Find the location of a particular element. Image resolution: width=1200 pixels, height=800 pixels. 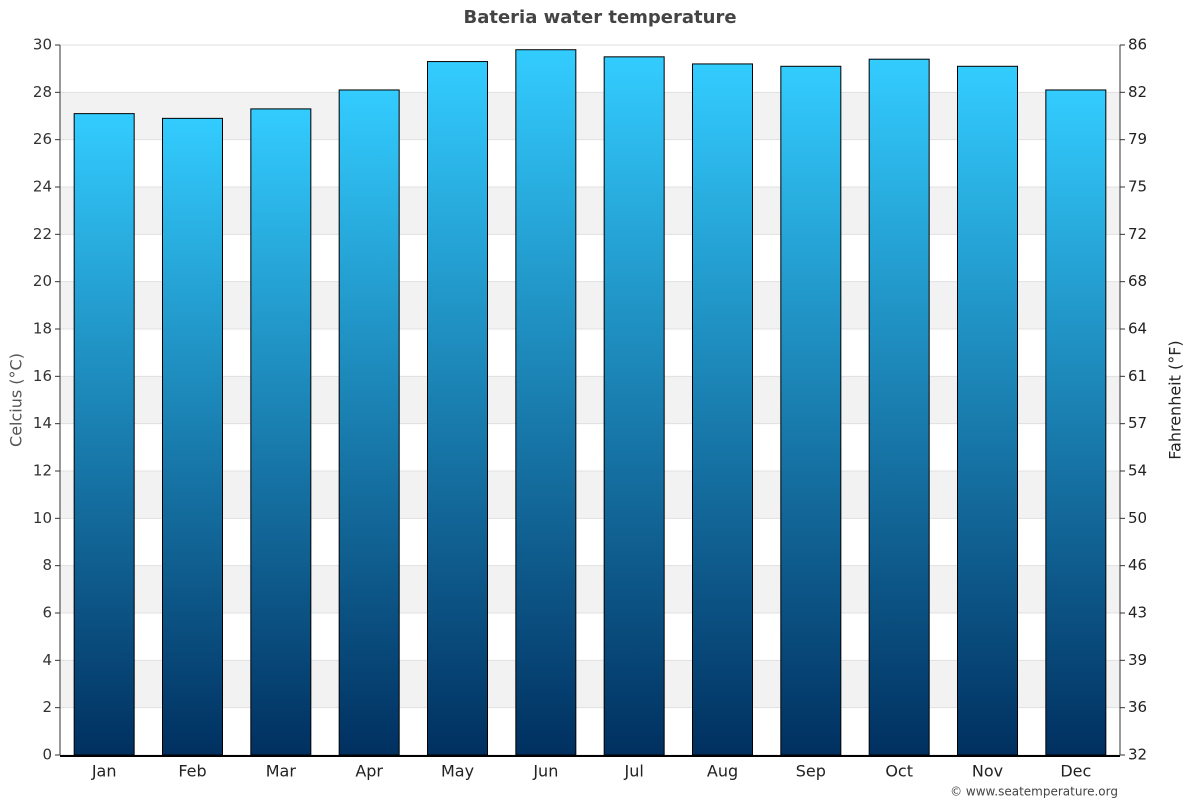

x-tick-label: Dec is located at coordinates (1075, 771).